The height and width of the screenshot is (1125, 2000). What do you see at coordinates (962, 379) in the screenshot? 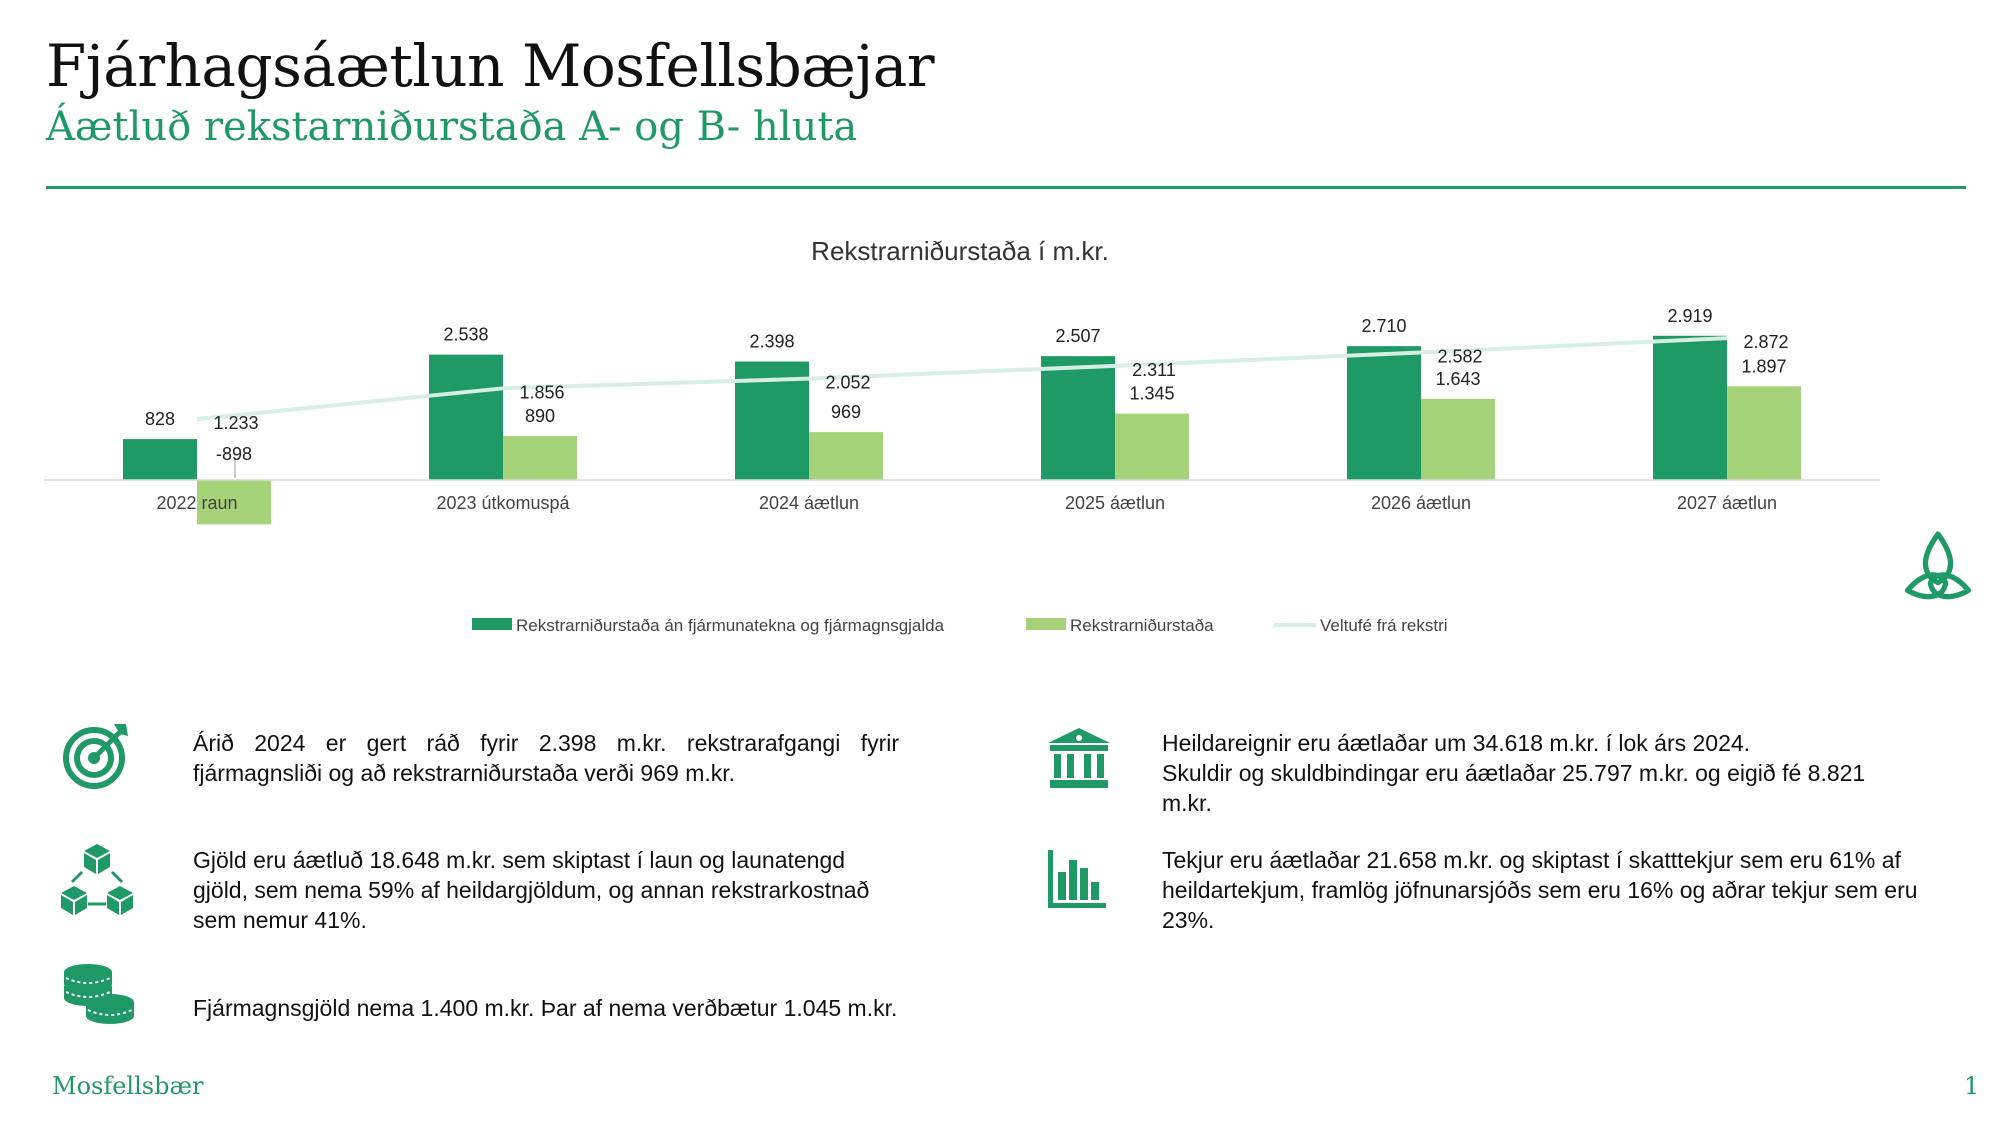
I see `line-series3` at bounding box center [962, 379].